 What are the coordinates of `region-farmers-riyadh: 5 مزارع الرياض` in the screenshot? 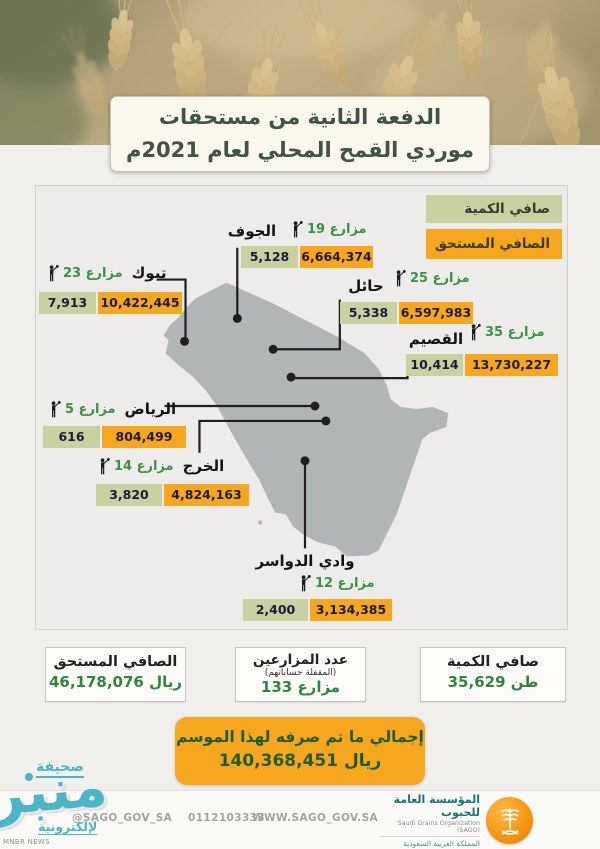 It's located at (112, 409).